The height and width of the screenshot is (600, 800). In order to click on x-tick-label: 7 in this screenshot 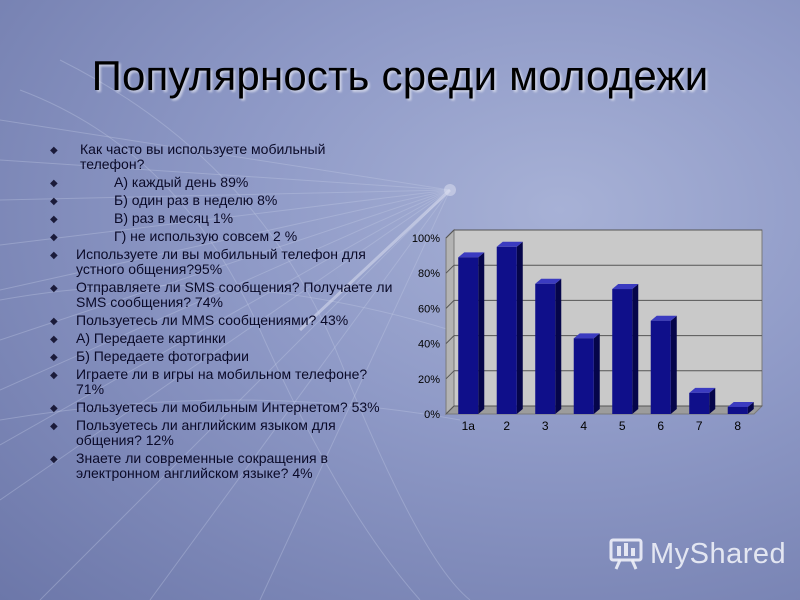, I will do `click(699, 426)`.